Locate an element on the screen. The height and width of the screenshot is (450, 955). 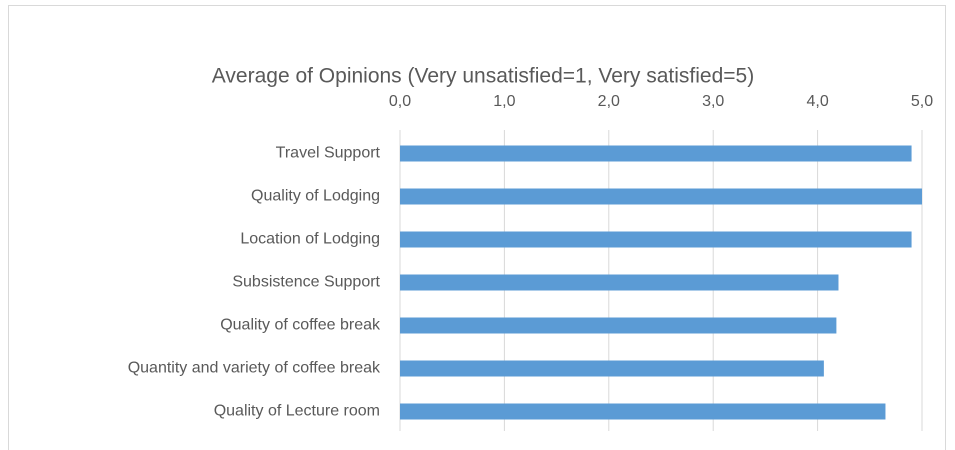
y-tick-label: Location of Lodging is located at coordinates (310, 239).